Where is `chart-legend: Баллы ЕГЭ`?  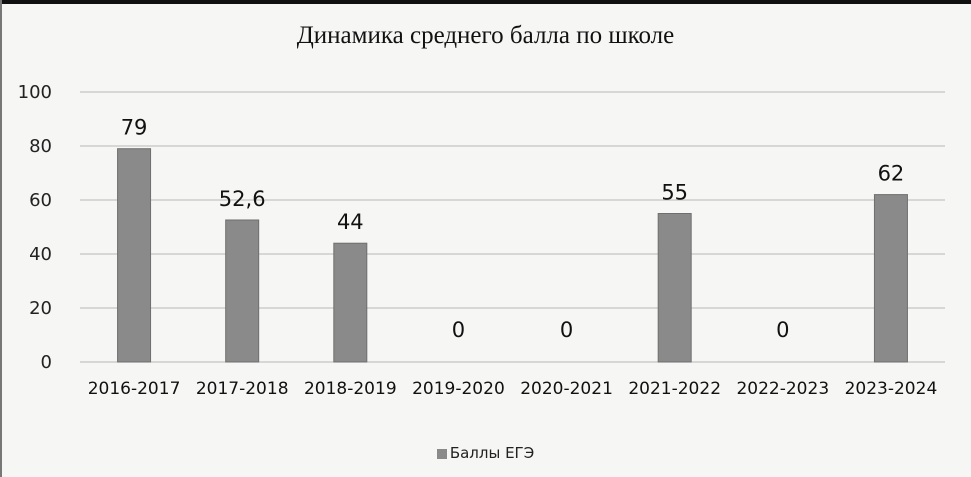 chart-legend: Баллы ЕГЭ is located at coordinates (485, 453).